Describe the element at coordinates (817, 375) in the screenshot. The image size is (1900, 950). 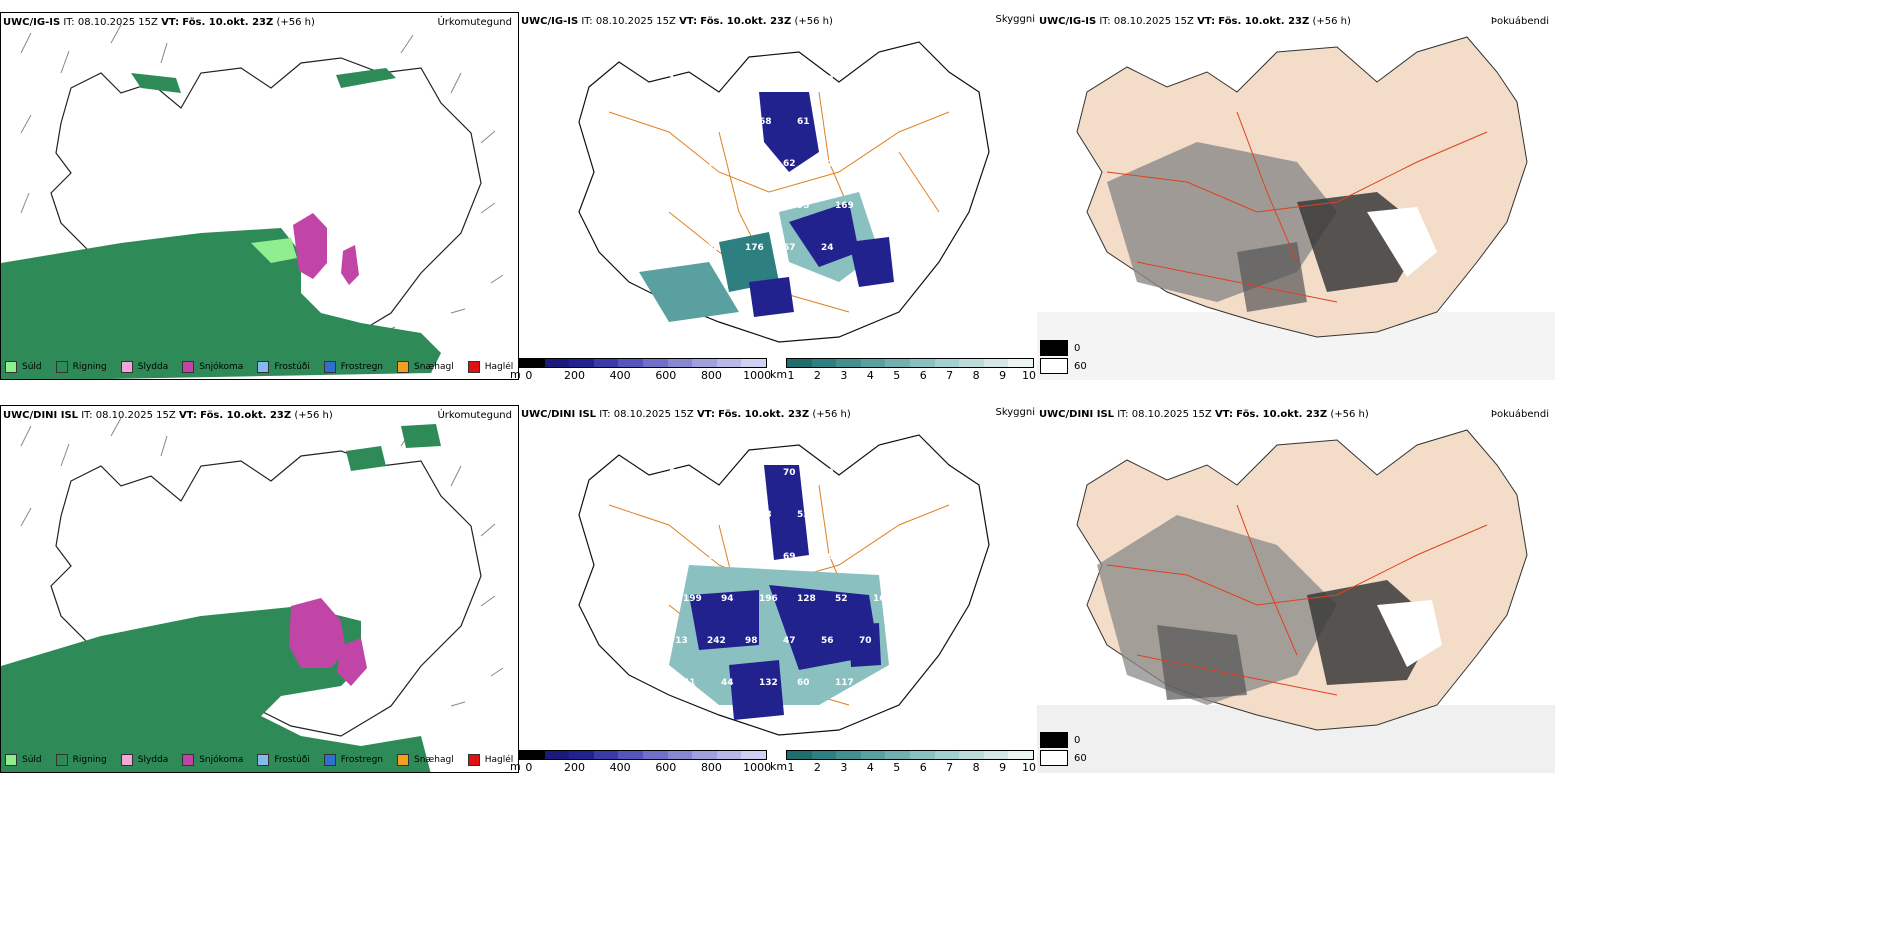
I see `colorbar-tick: 2` at that location.